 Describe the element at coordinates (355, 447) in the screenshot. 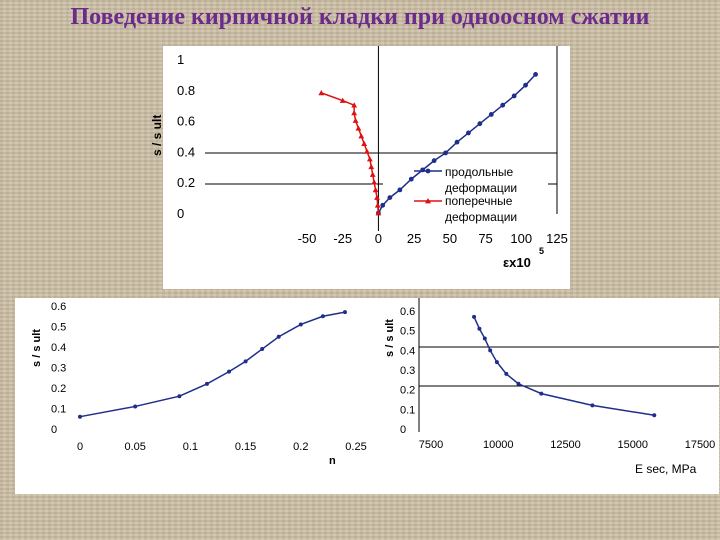

I see `x-tick-label: 0.25` at that location.